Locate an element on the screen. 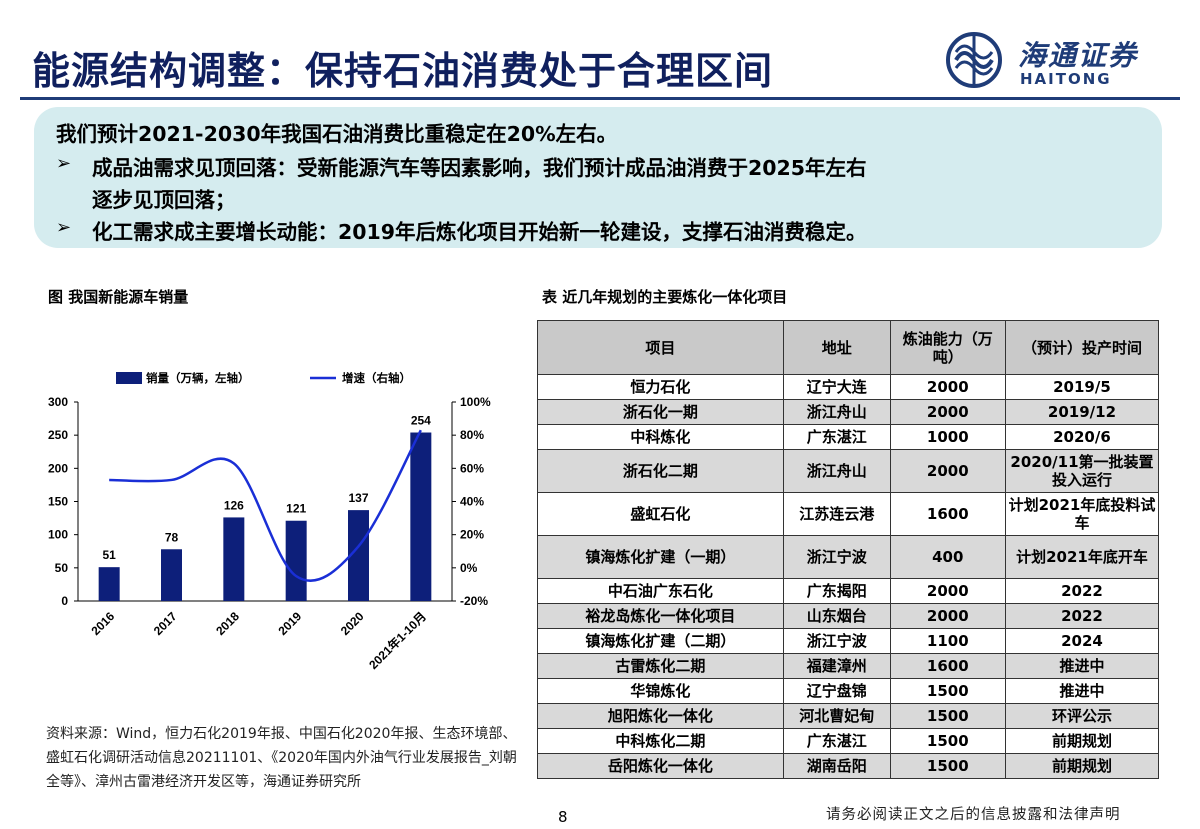 The image size is (1200, 829). legend-bar-label: 销量（万辆，左轴） is located at coordinates (198, 378).